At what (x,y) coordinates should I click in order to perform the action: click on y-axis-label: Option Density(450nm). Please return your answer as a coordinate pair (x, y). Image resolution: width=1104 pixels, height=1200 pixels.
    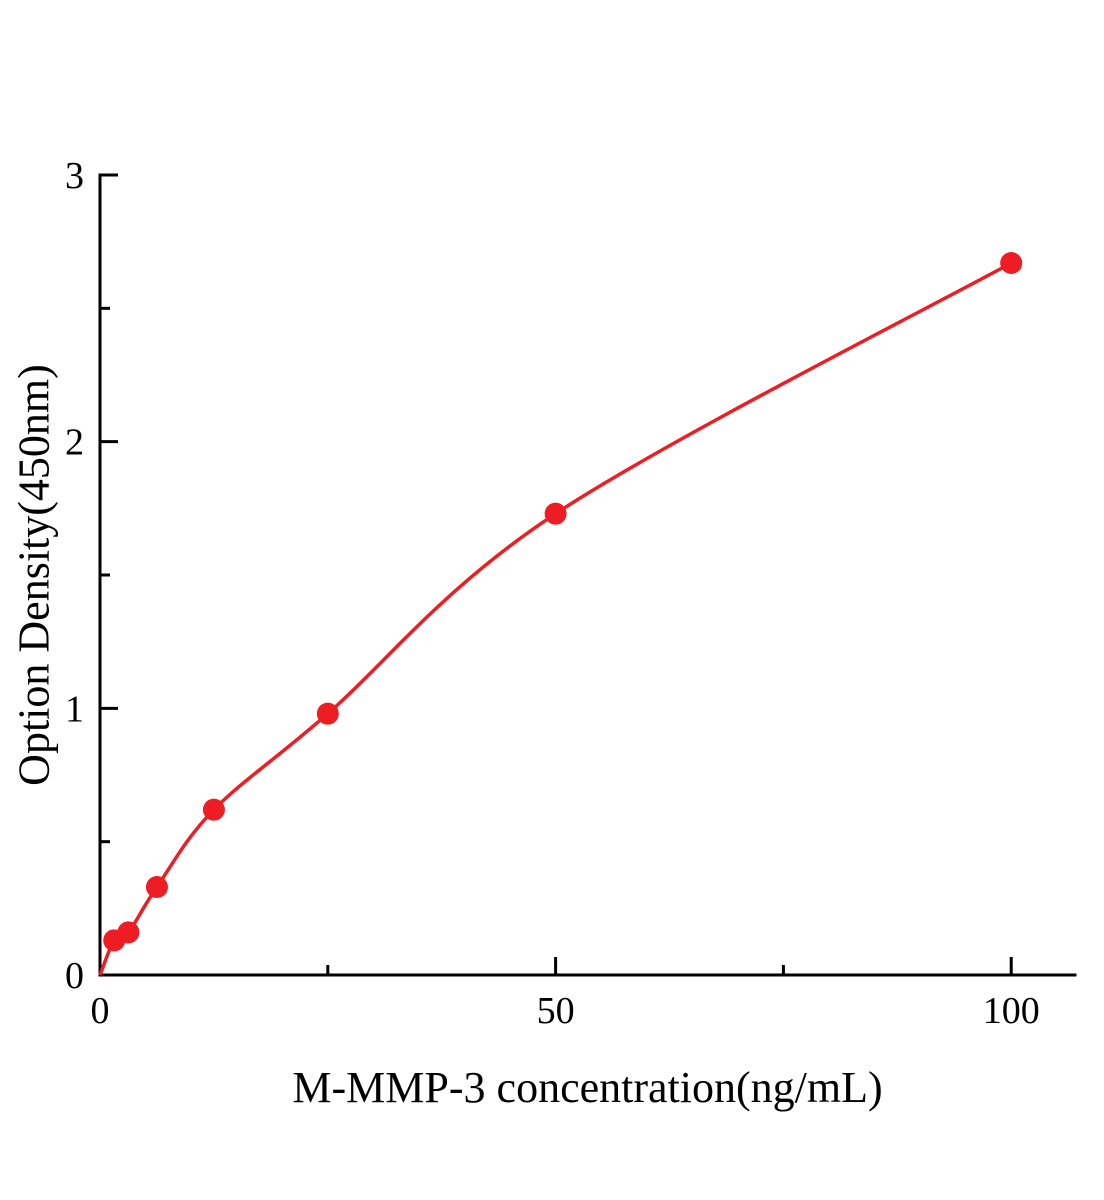
    Looking at the image, I should click on (34, 575).